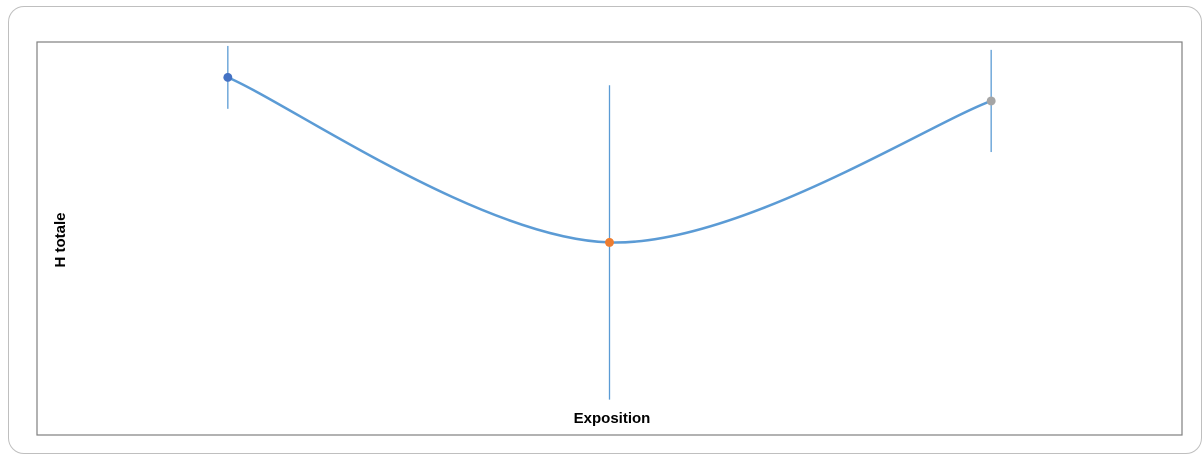  Describe the element at coordinates (60, 239) in the screenshot. I see `y-axis-title: H totale` at that location.